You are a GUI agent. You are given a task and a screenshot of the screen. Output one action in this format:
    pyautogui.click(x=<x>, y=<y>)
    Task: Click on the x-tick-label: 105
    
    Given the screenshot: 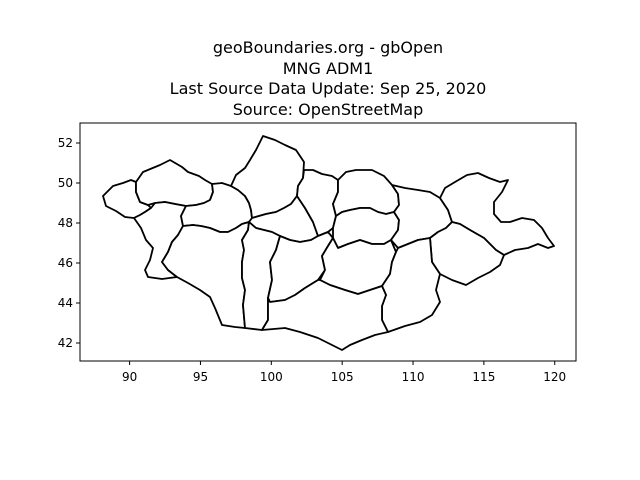 What is the action you would take?
    pyautogui.click(x=342, y=377)
    